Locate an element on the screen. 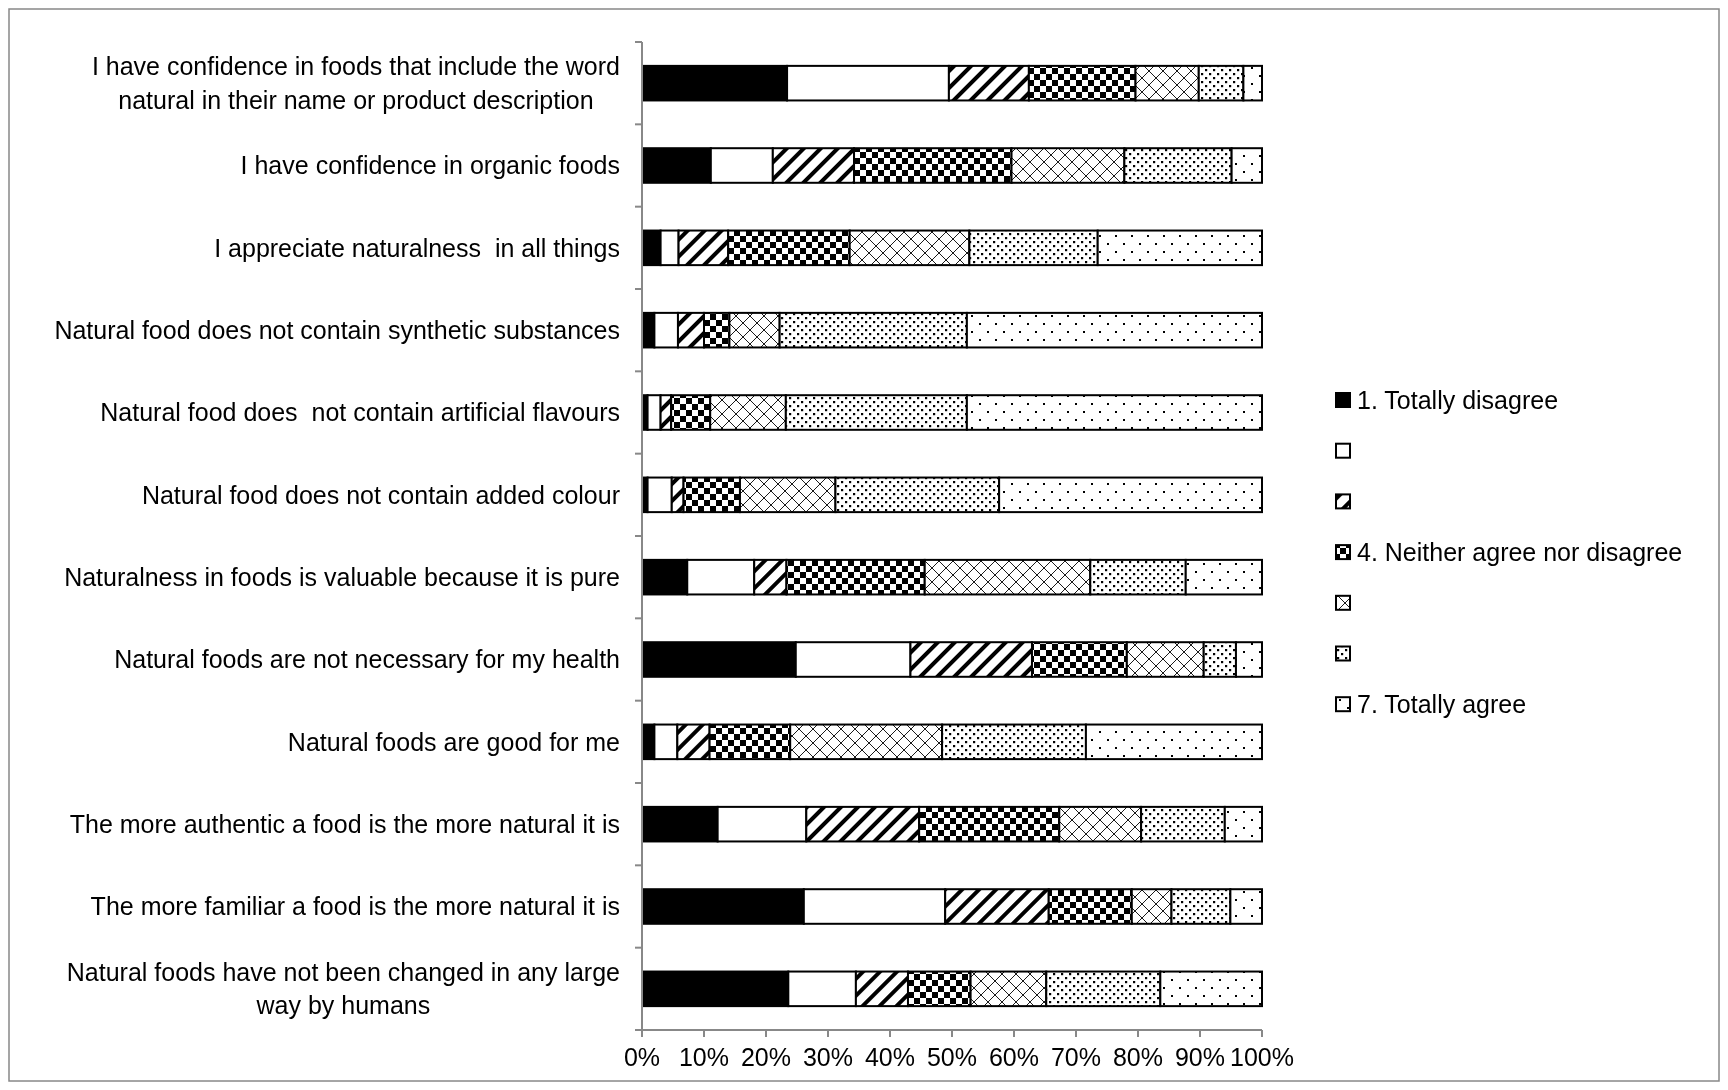 Image resolution: width=1728 pixels, height=1090 pixels. y-tick-label: Natural food does not contain synthetic substances is located at coordinates (337, 329).